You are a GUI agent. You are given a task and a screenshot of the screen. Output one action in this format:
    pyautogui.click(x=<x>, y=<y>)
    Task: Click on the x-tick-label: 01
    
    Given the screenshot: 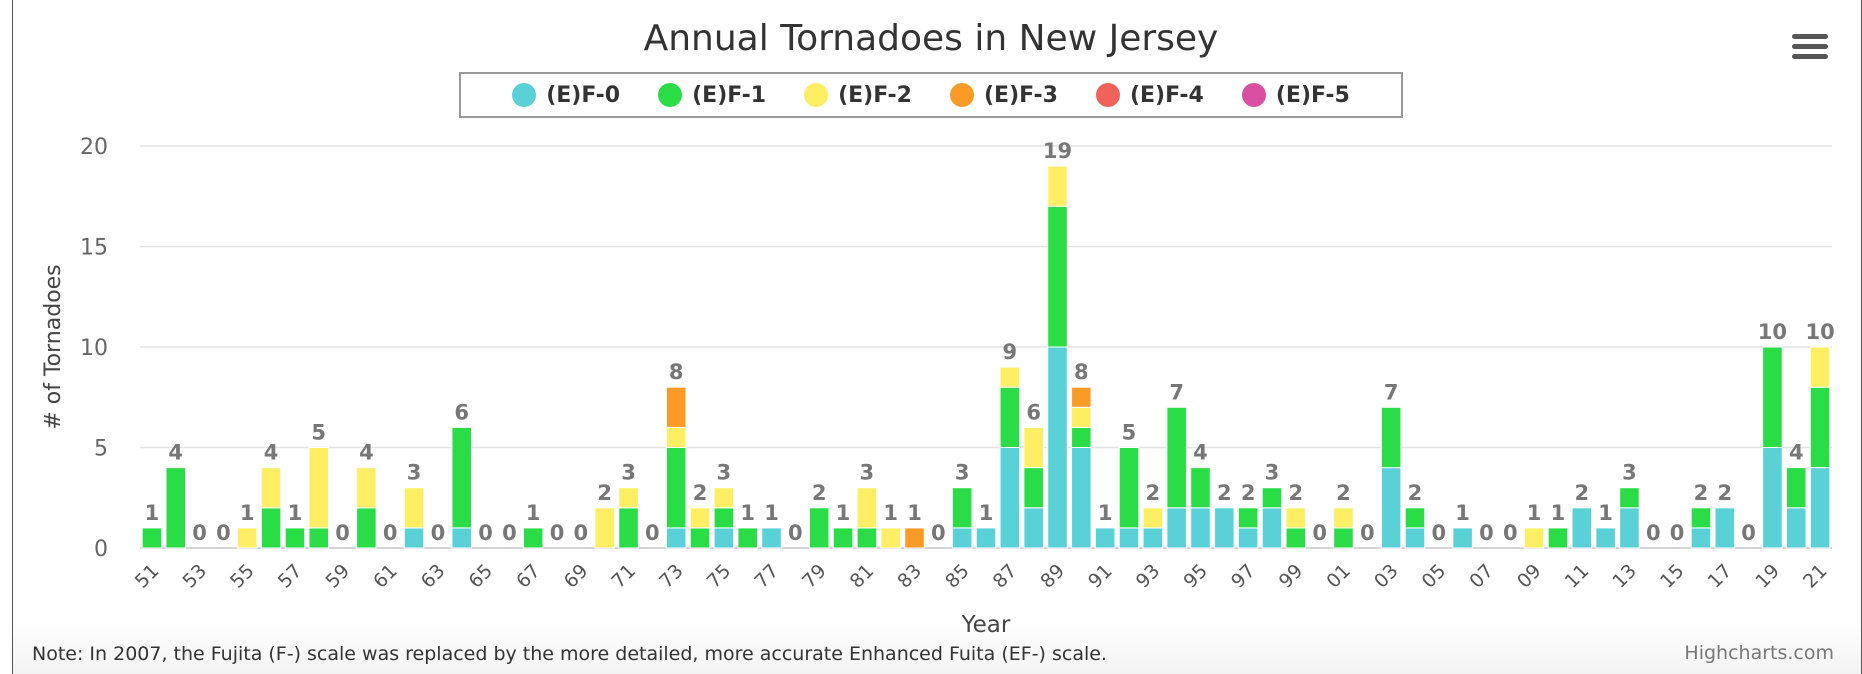 What is the action you would take?
    pyautogui.click(x=1338, y=576)
    